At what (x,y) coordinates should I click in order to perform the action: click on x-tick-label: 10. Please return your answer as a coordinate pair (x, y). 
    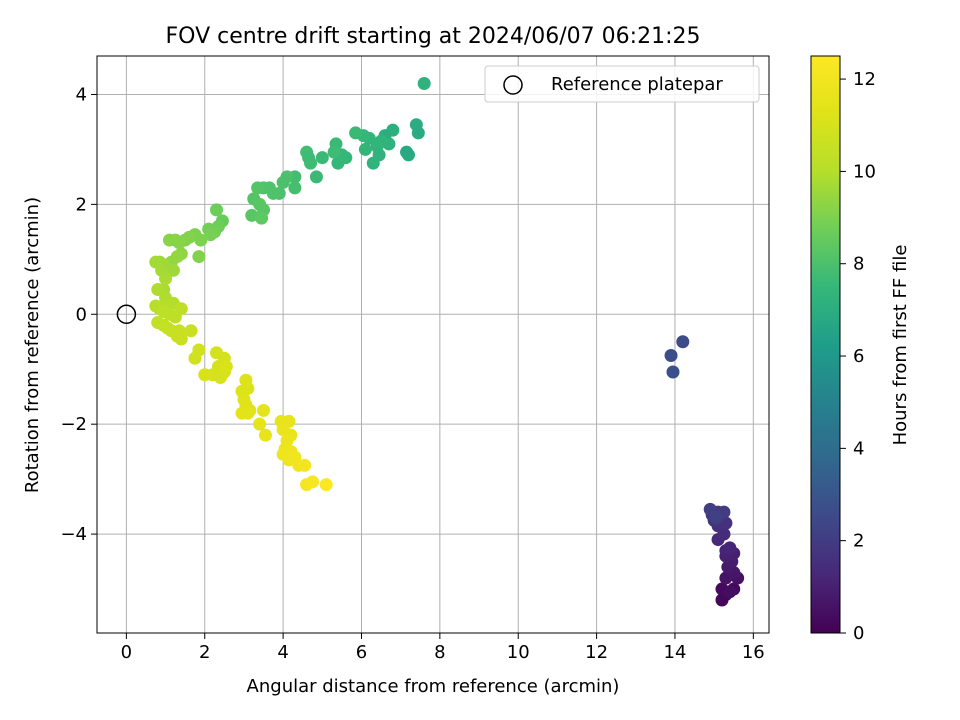
    Looking at the image, I should click on (518, 652).